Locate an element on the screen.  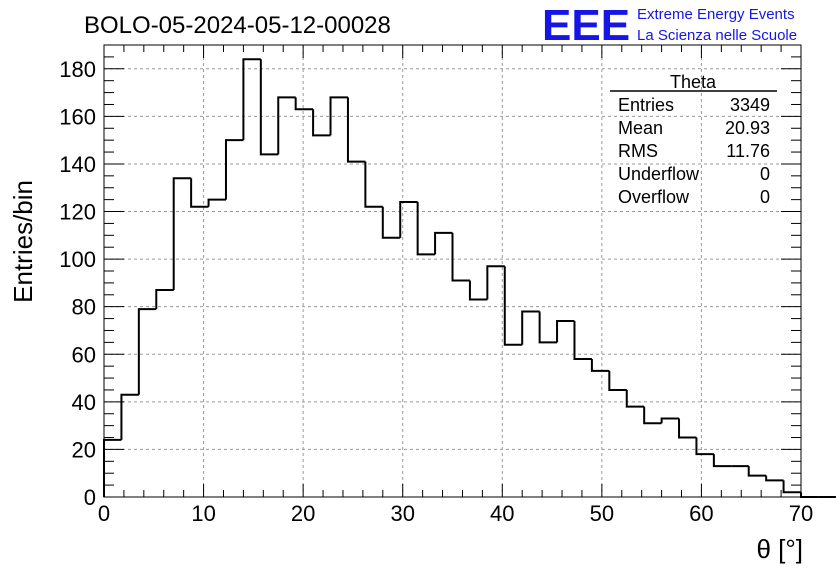
x-tick-label: 70 is located at coordinates (801, 513).